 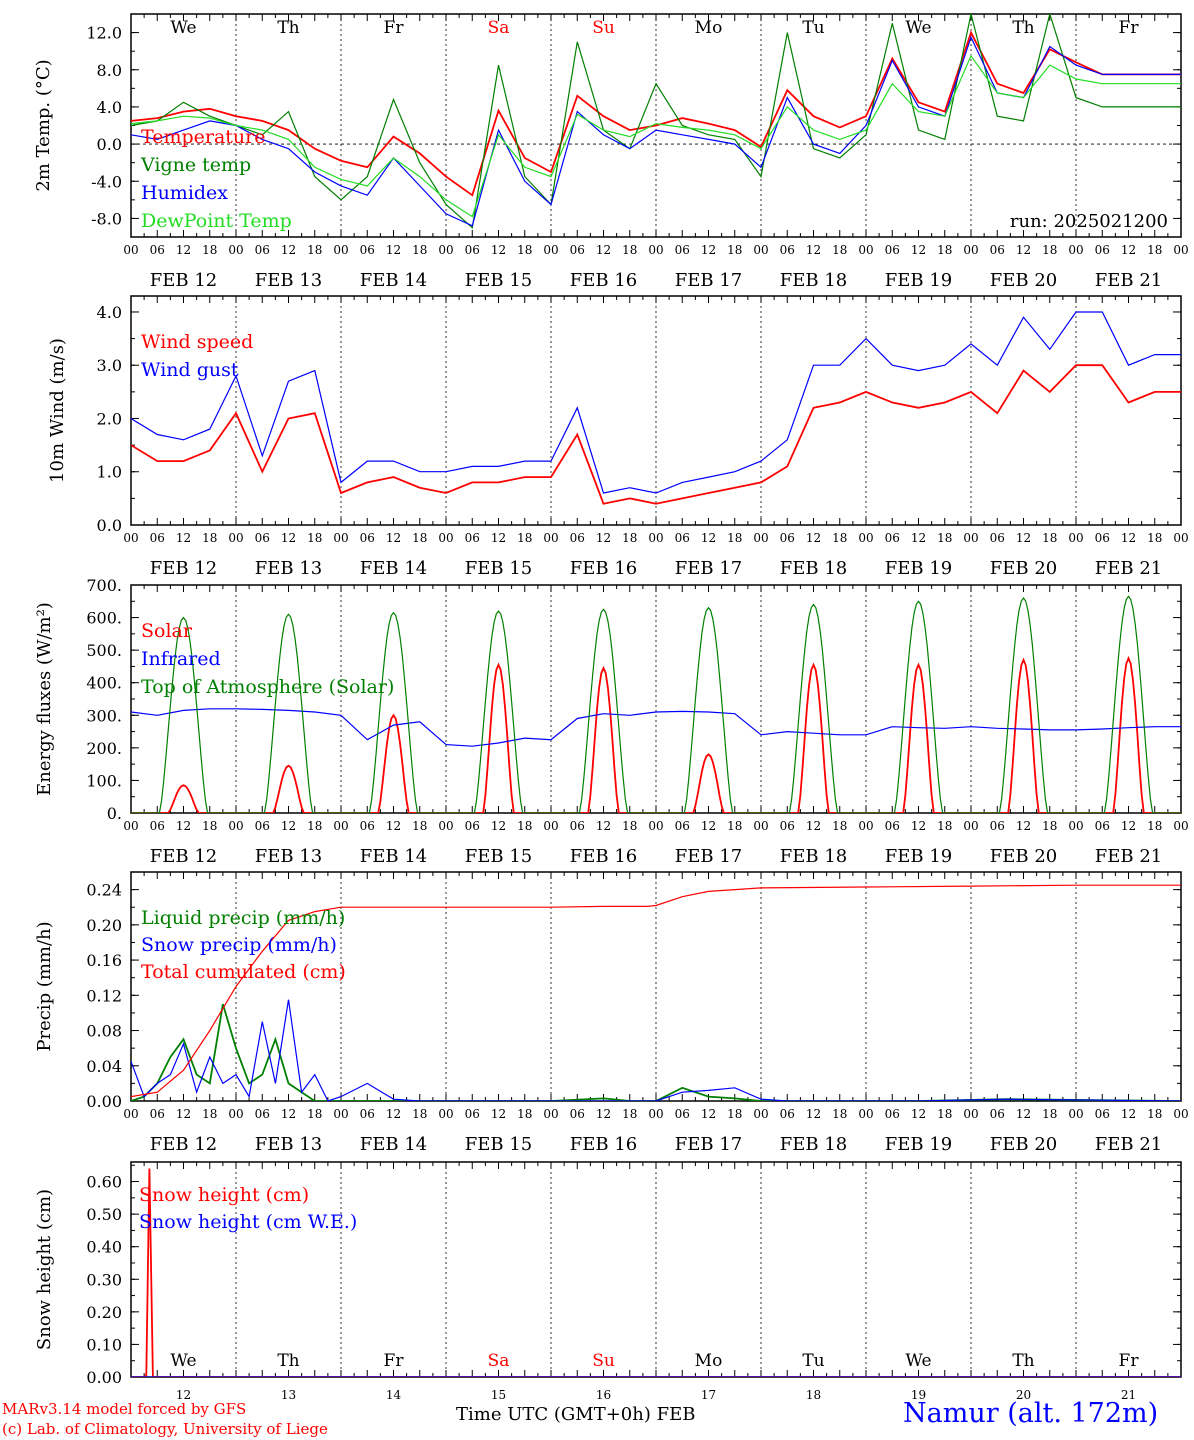 What do you see at coordinates (44, 1269) in the screenshot?
I see `y-axis-label: Snow height (cm)` at bounding box center [44, 1269].